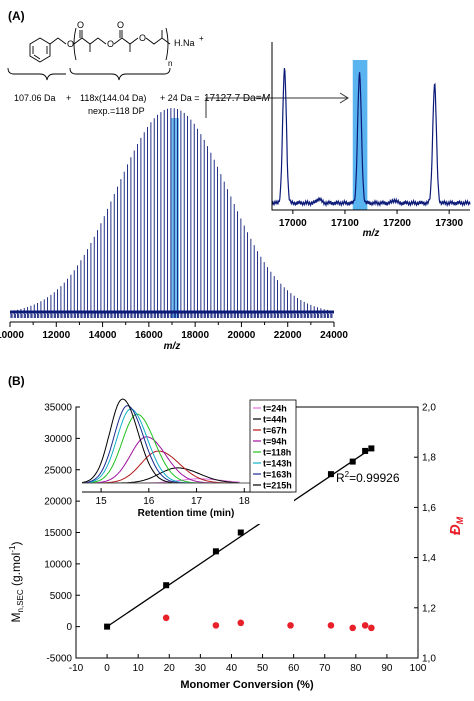  Describe the element at coordinates (275, 409) in the screenshot. I see `sec-legend-label: t=24h` at that location.